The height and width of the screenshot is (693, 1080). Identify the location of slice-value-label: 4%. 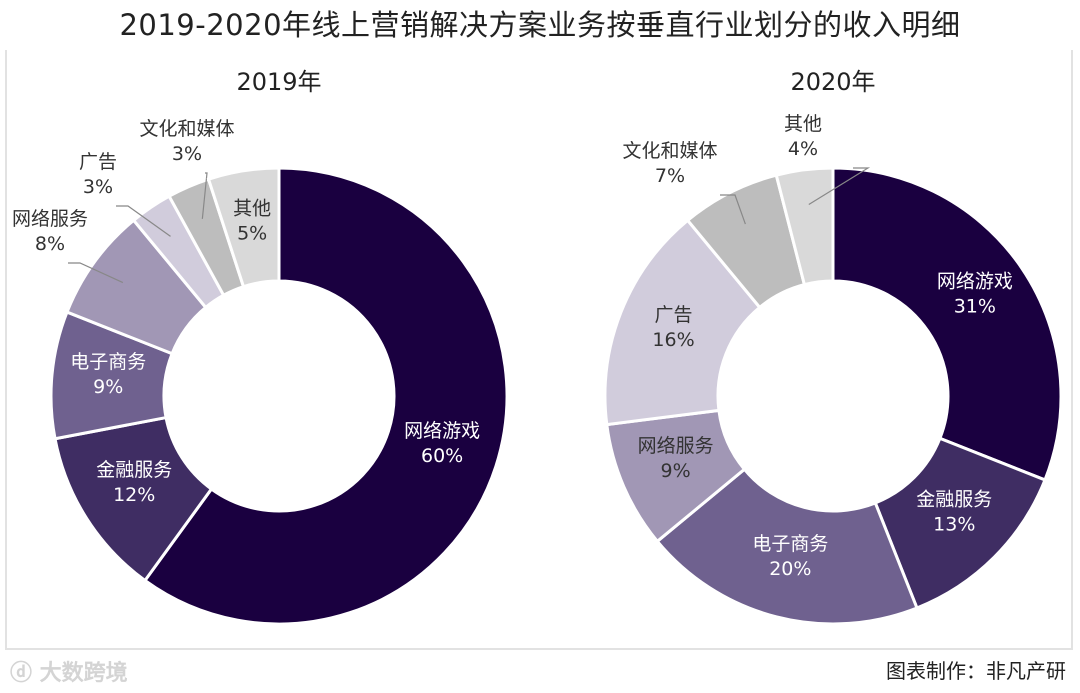
(803, 149).